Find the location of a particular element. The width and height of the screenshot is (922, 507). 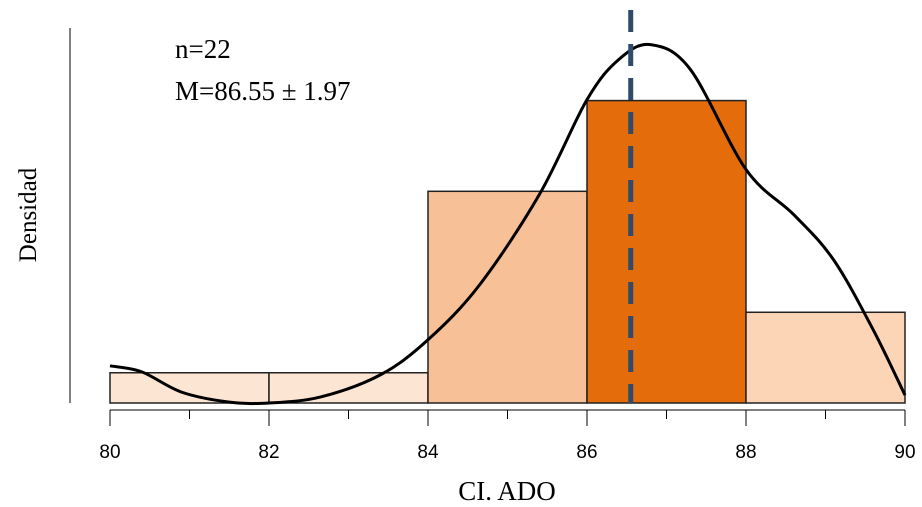

annotation: n=22 is located at coordinates (203, 49).